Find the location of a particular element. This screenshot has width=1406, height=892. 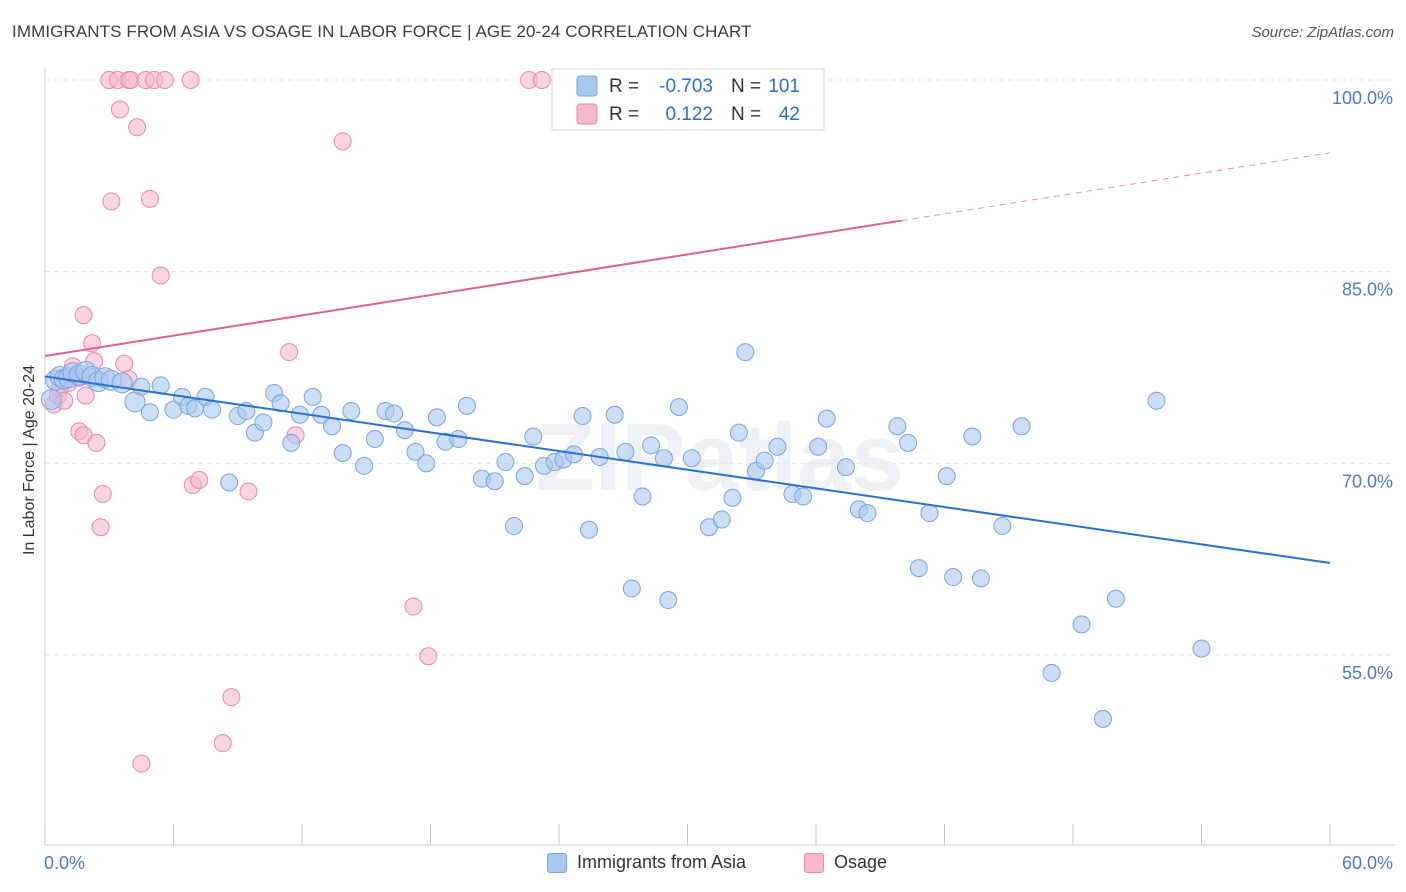

y-tick-label: 100.0% is located at coordinates (1362, 98).